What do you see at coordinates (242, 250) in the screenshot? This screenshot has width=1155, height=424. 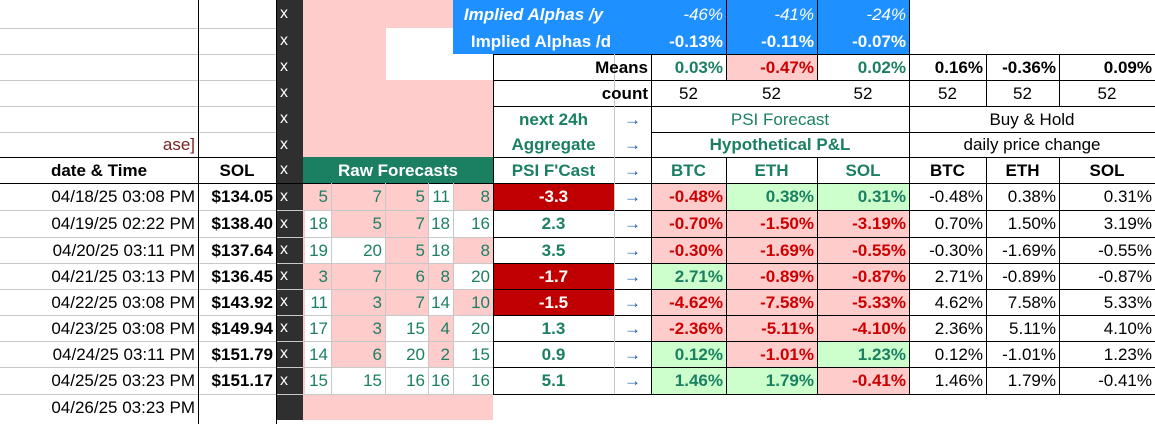 I see `row-sol-price: $137.64` at bounding box center [242, 250].